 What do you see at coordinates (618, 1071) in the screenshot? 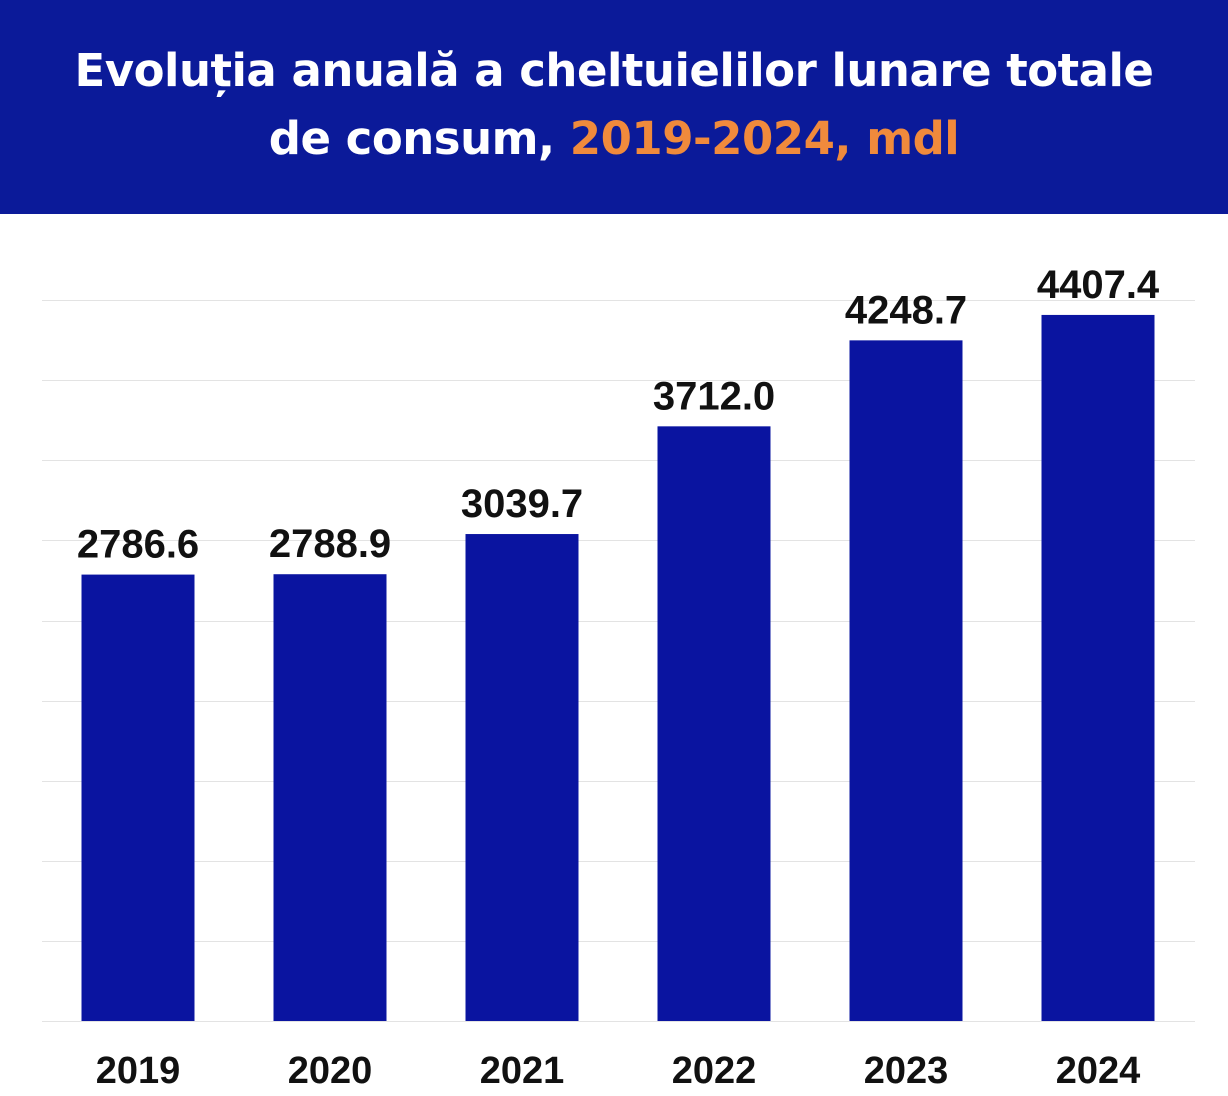
I see `category-labels: 2019 2020 2021 2022 2023 2024` at bounding box center [618, 1071].